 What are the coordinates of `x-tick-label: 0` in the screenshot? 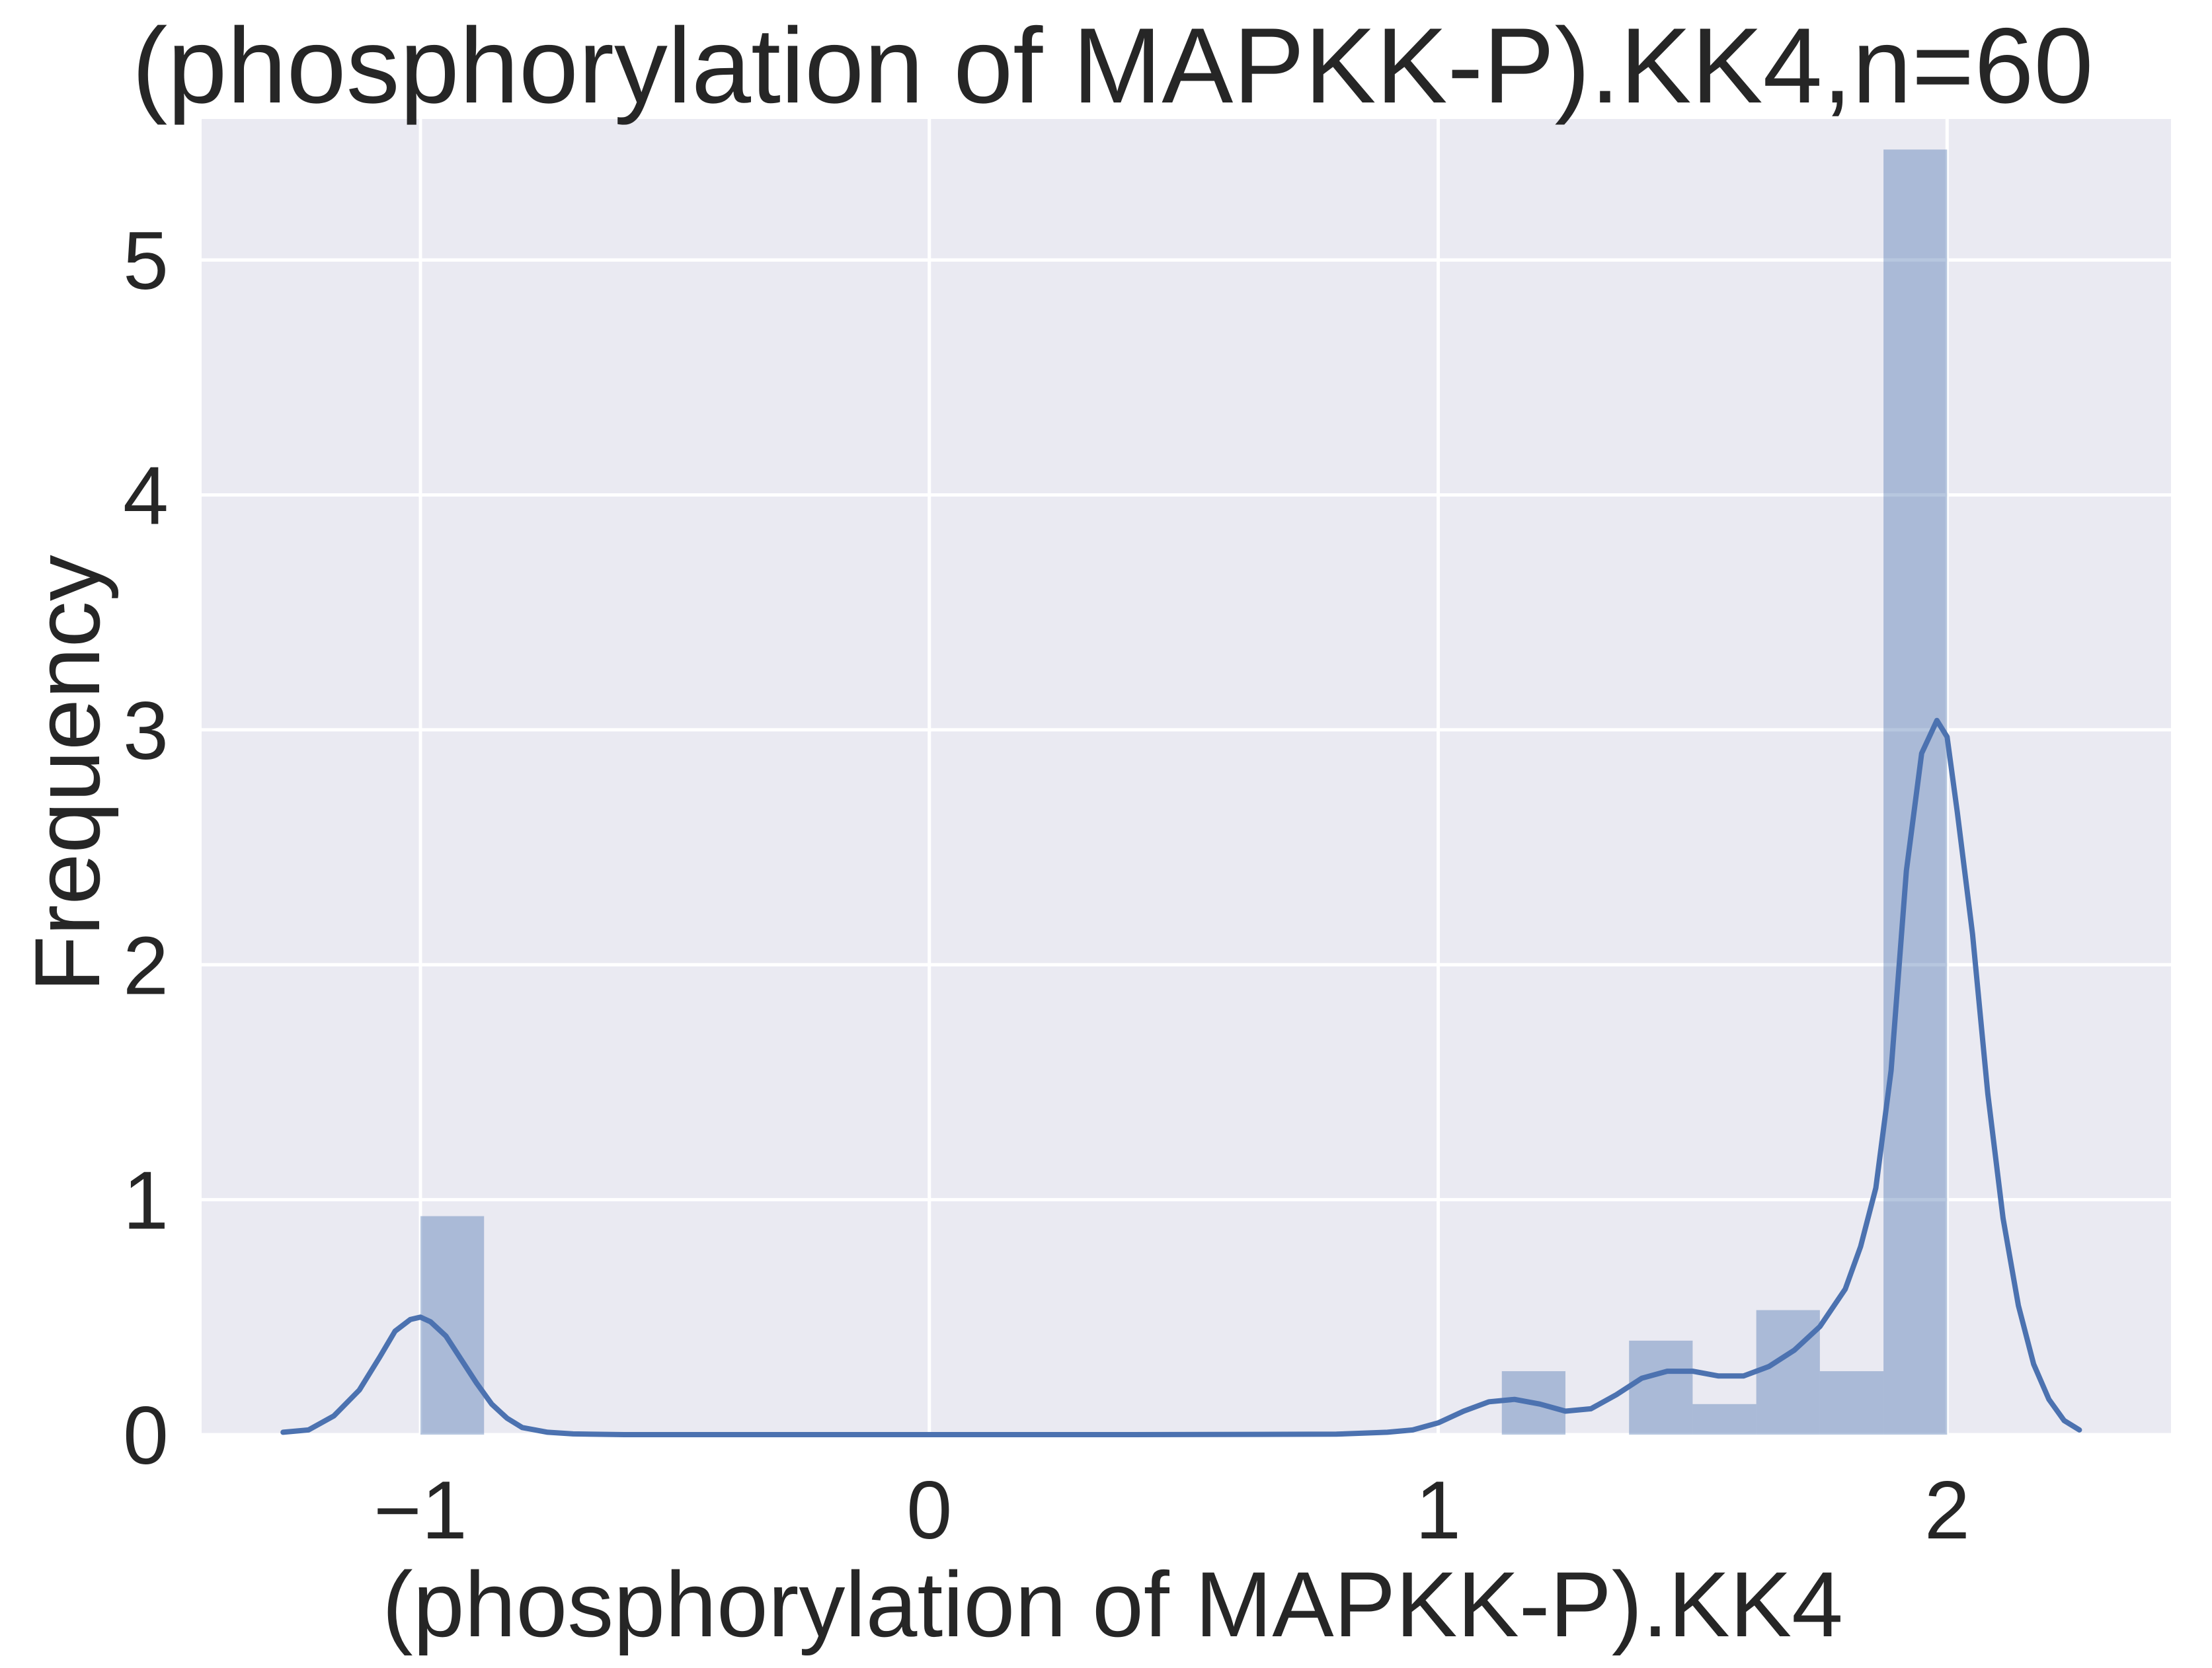 It's located at (929, 1510).